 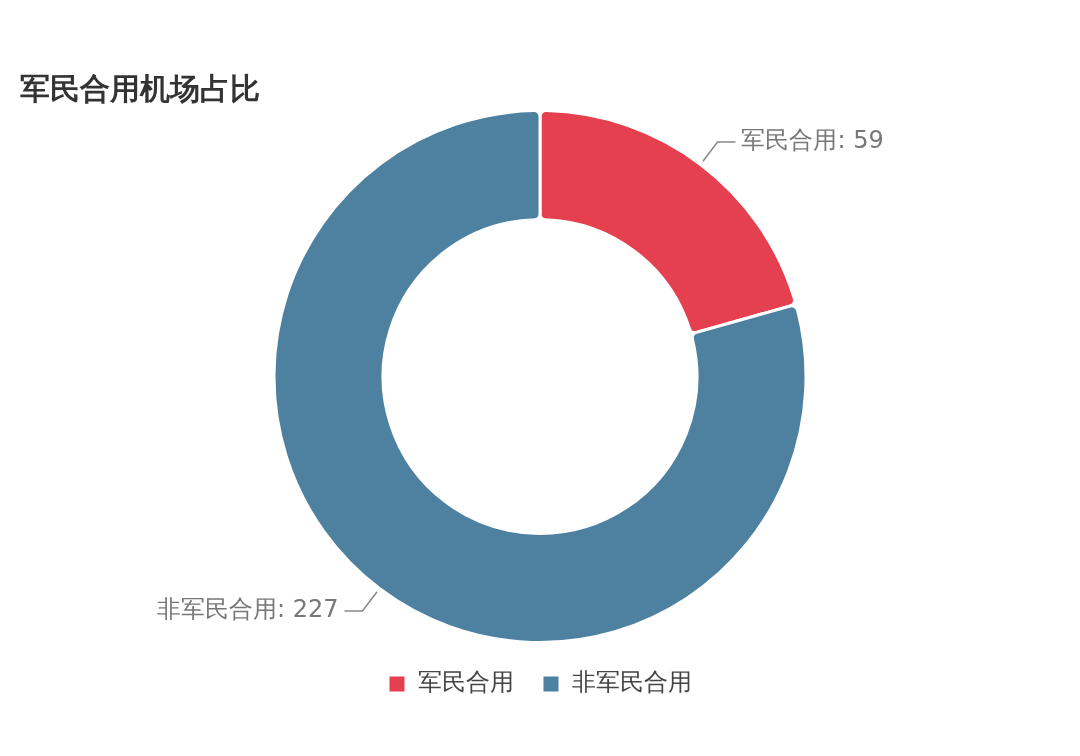 I want to click on data-label: 非军民合用: 227, so click(x=247, y=609).